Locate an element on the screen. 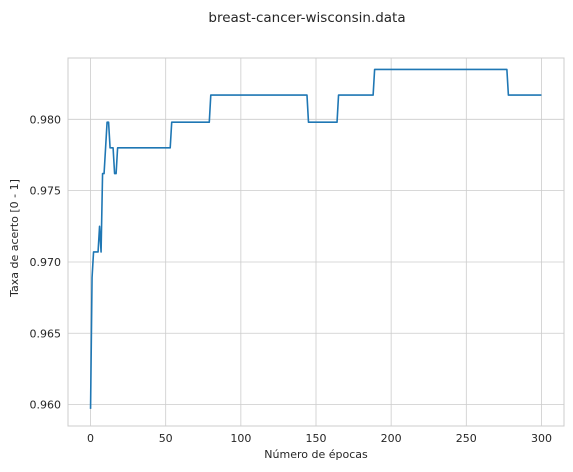 The width and height of the screenshot is (573, 472). y-axis-ticks: 0.960 0.965 0.970 0.975 0.980 is located at coordinates (46, 262).